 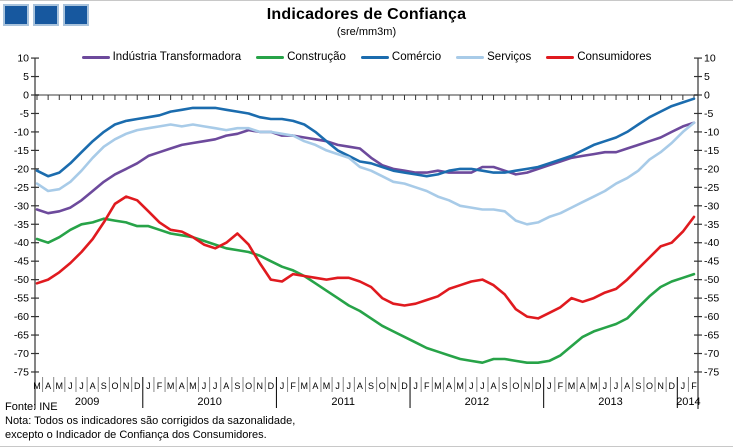 What do you see at coordinates (416, 57) in the screenshot?
I see `legend-label: Comércio` at bounding box center [416, 57].